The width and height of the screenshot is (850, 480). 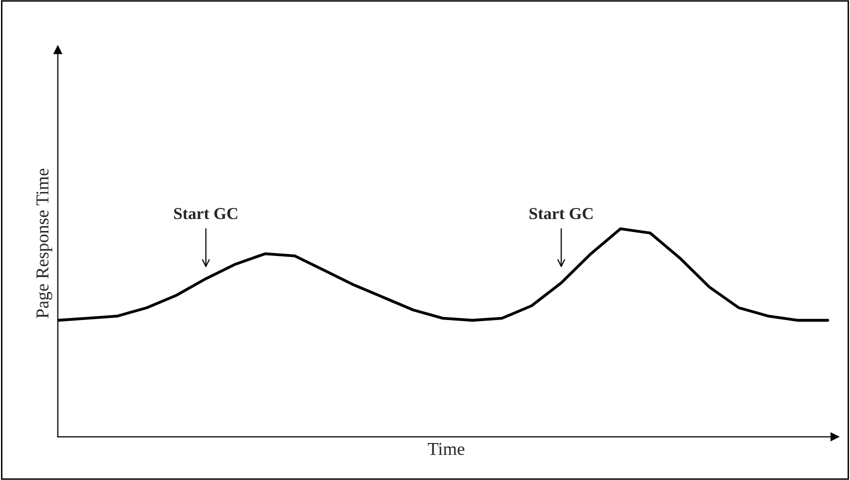 I want to click on x-axis-title: Time, so click(x=446, y=449).